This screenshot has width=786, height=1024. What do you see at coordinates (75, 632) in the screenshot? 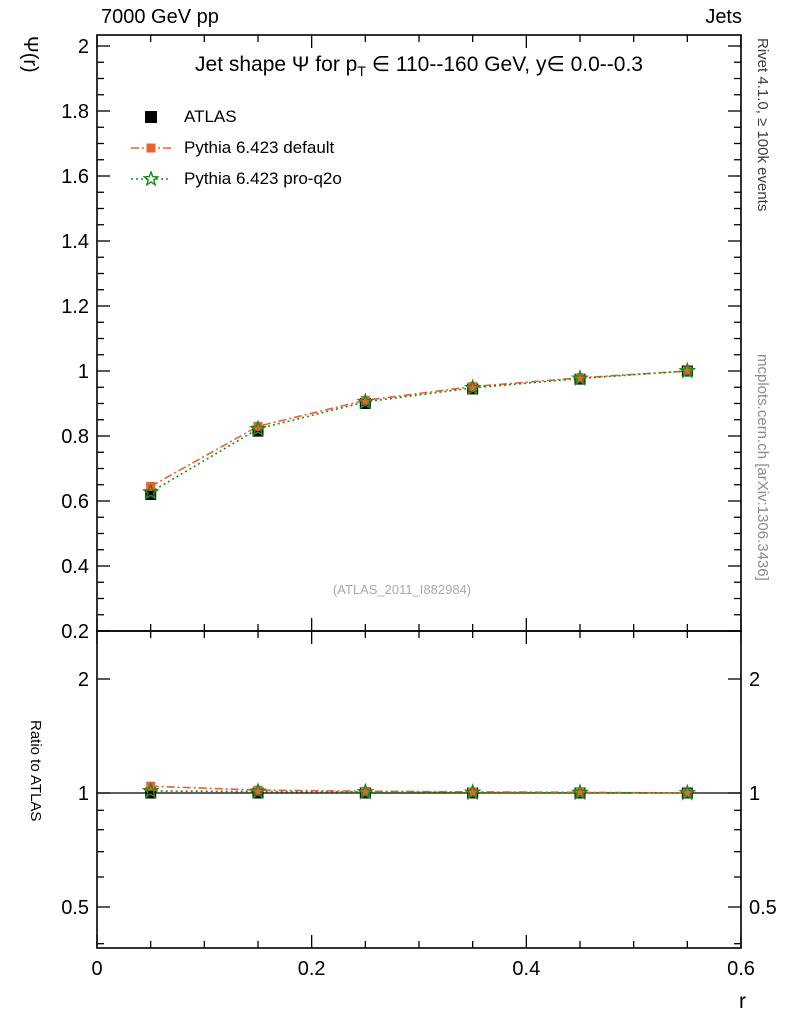
I see `y-tick-label: 0.2` at bounding box center [75, 632].